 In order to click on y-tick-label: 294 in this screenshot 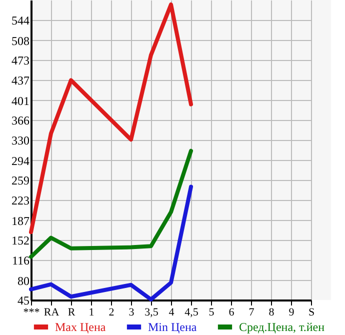, I will do `click(21, 161)`.